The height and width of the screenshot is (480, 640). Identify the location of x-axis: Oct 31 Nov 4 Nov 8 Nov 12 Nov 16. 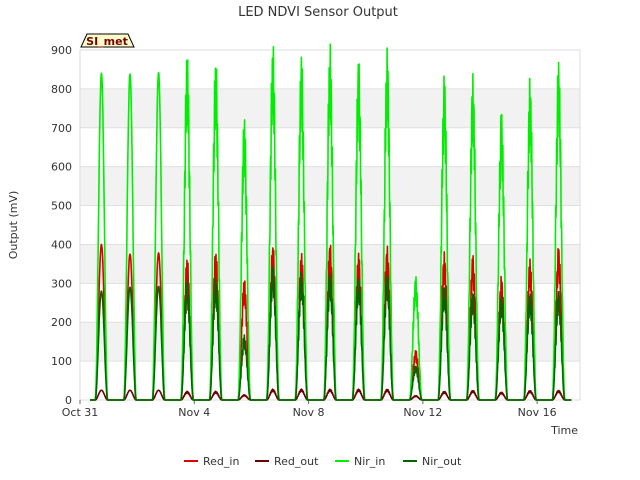
(309, 409).